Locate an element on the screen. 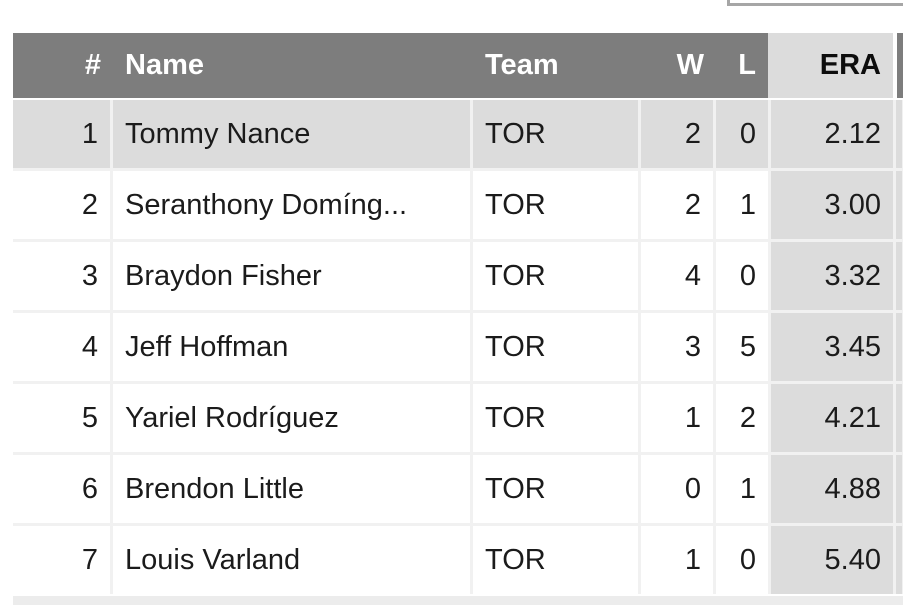 Image resolution: width=903 pixels, height=606 pixels. rank-cell: 6 is located at coordinates (61, 489).